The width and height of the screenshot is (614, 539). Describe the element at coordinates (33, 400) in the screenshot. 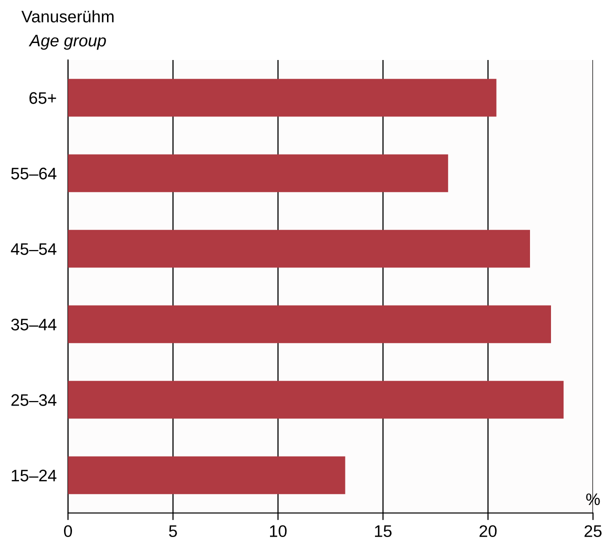

I see `y-tick-label: 25–34` at that location.